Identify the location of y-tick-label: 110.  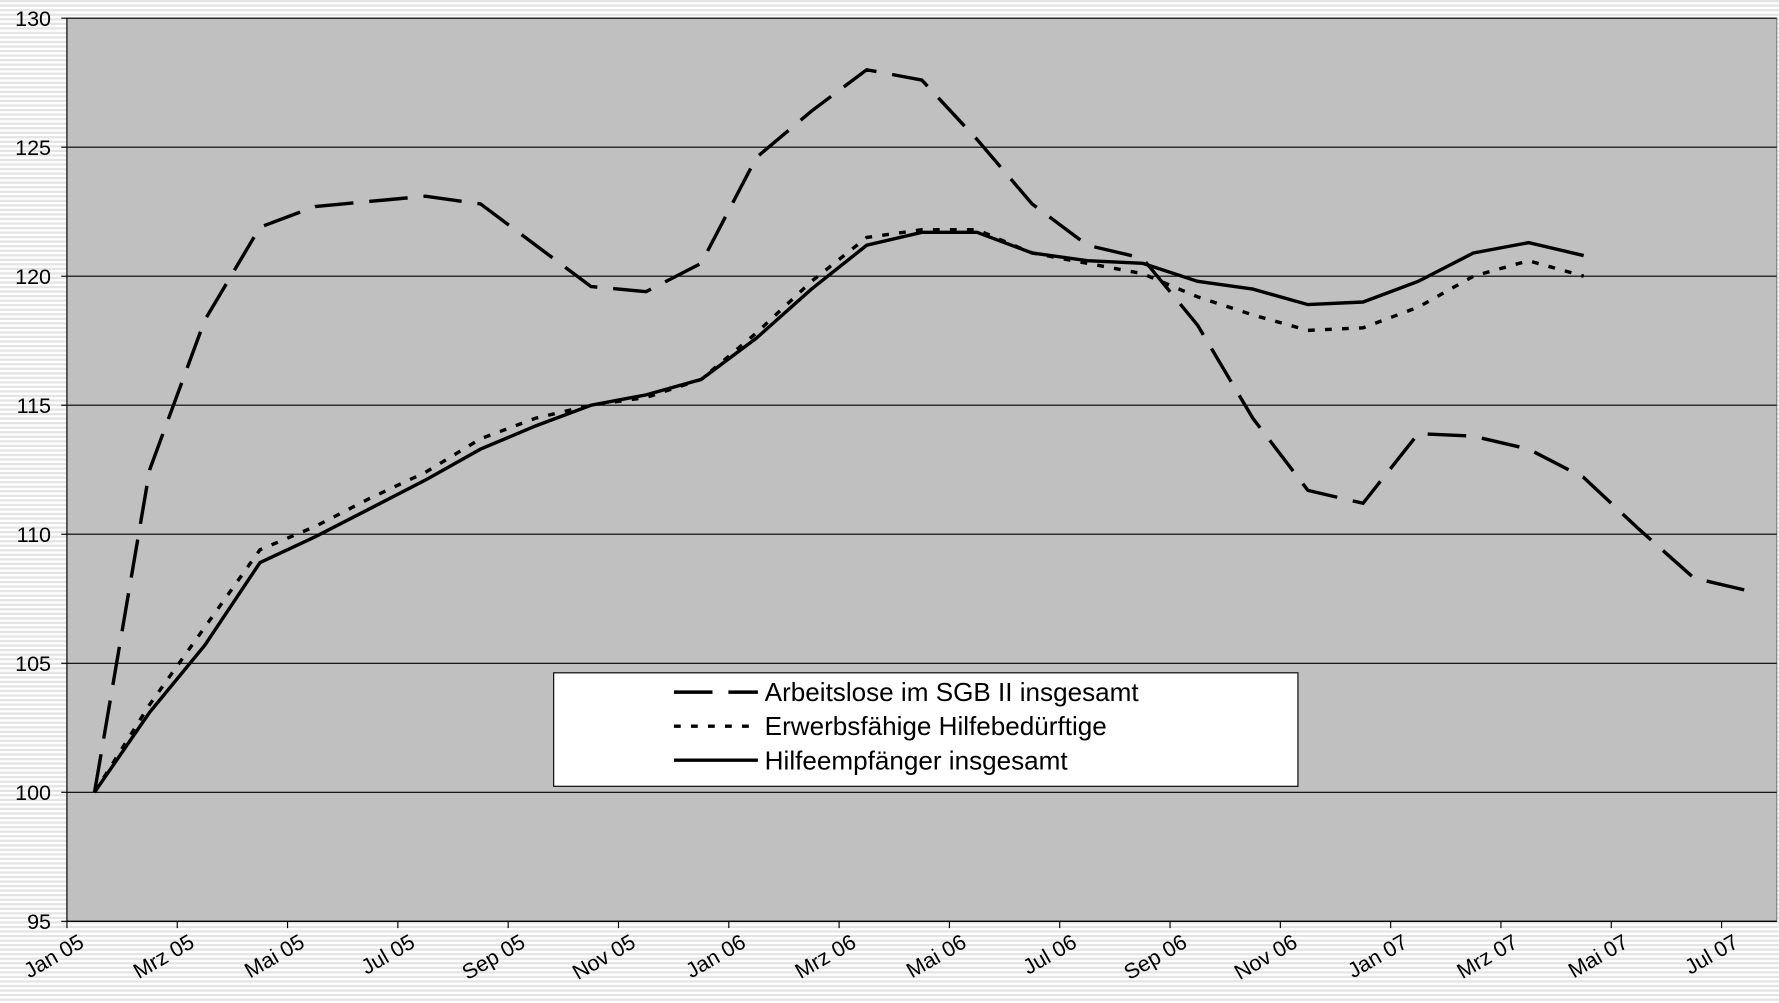
(34, 534).